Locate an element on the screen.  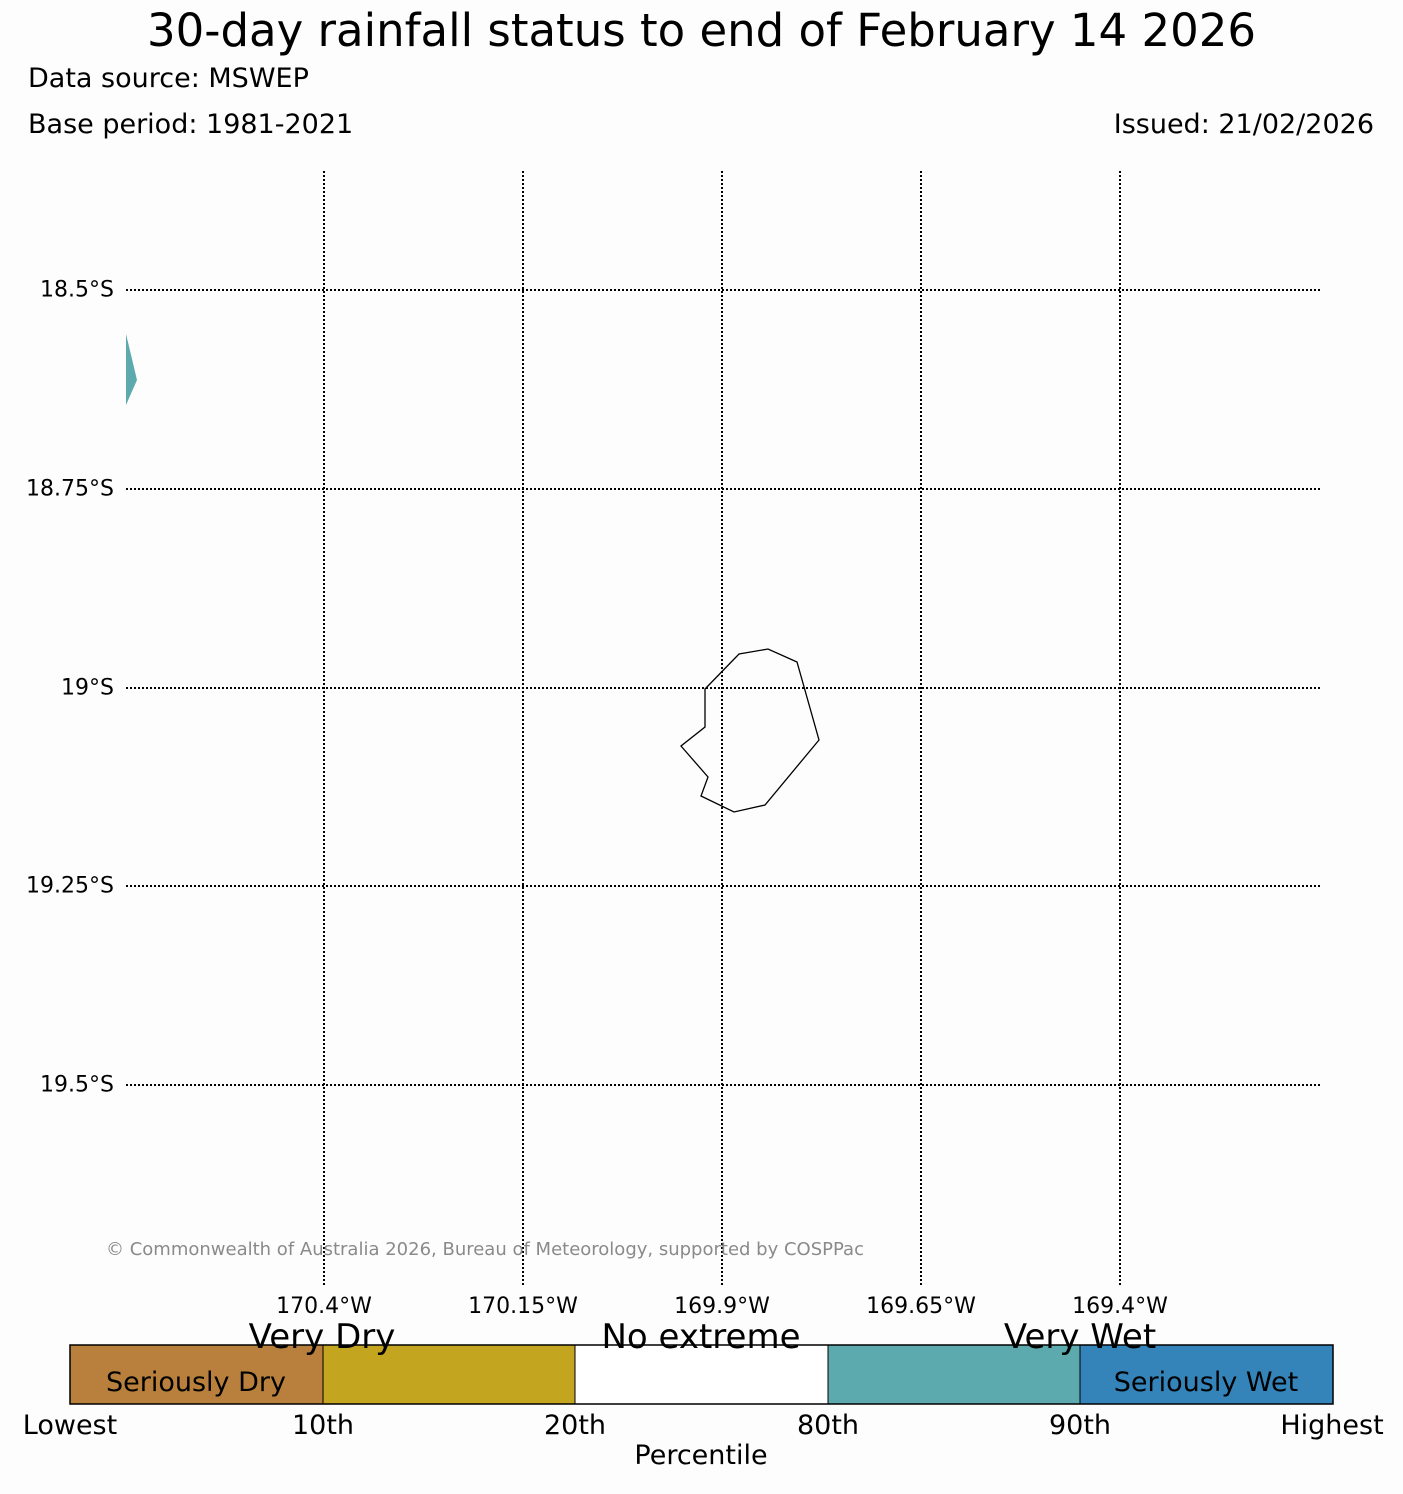
colorbar-tick-highest: Highest is located at coordinates (1332, 1425).